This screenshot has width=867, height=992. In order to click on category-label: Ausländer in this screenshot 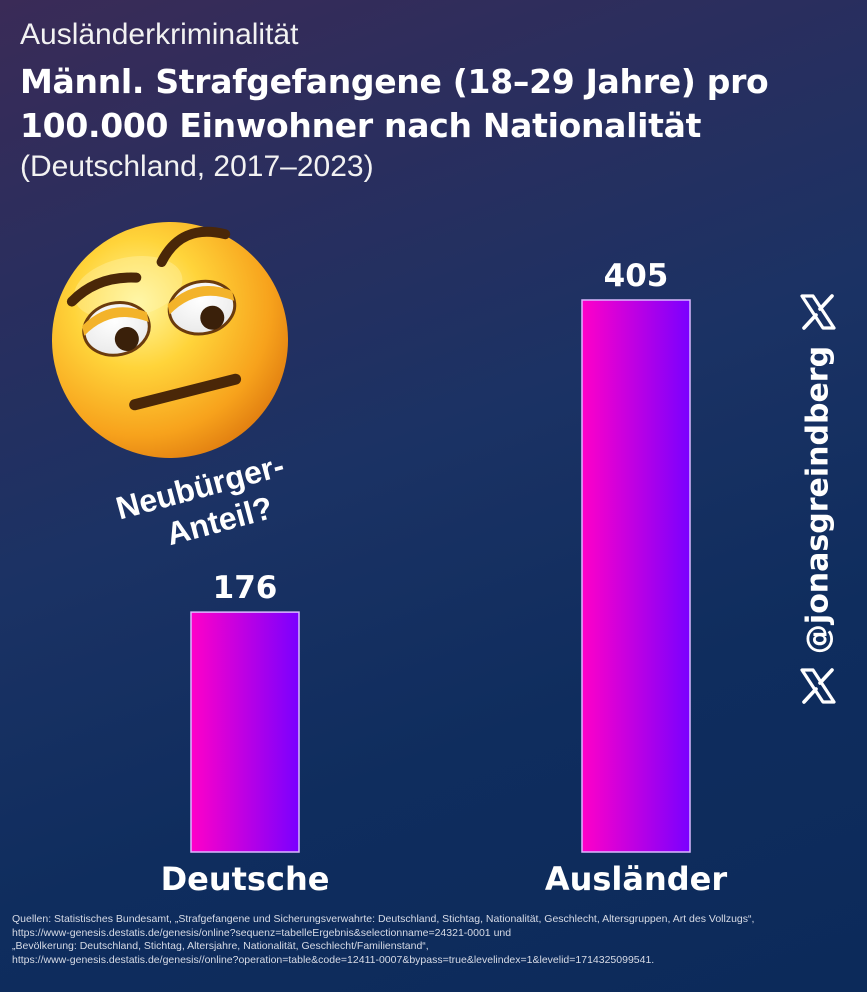, I will do `click(636, 879)`.